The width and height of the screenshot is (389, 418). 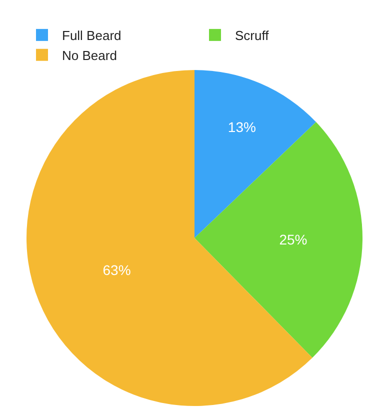 I want to click on legend-label: Scruff, so click(x=252, y=36).